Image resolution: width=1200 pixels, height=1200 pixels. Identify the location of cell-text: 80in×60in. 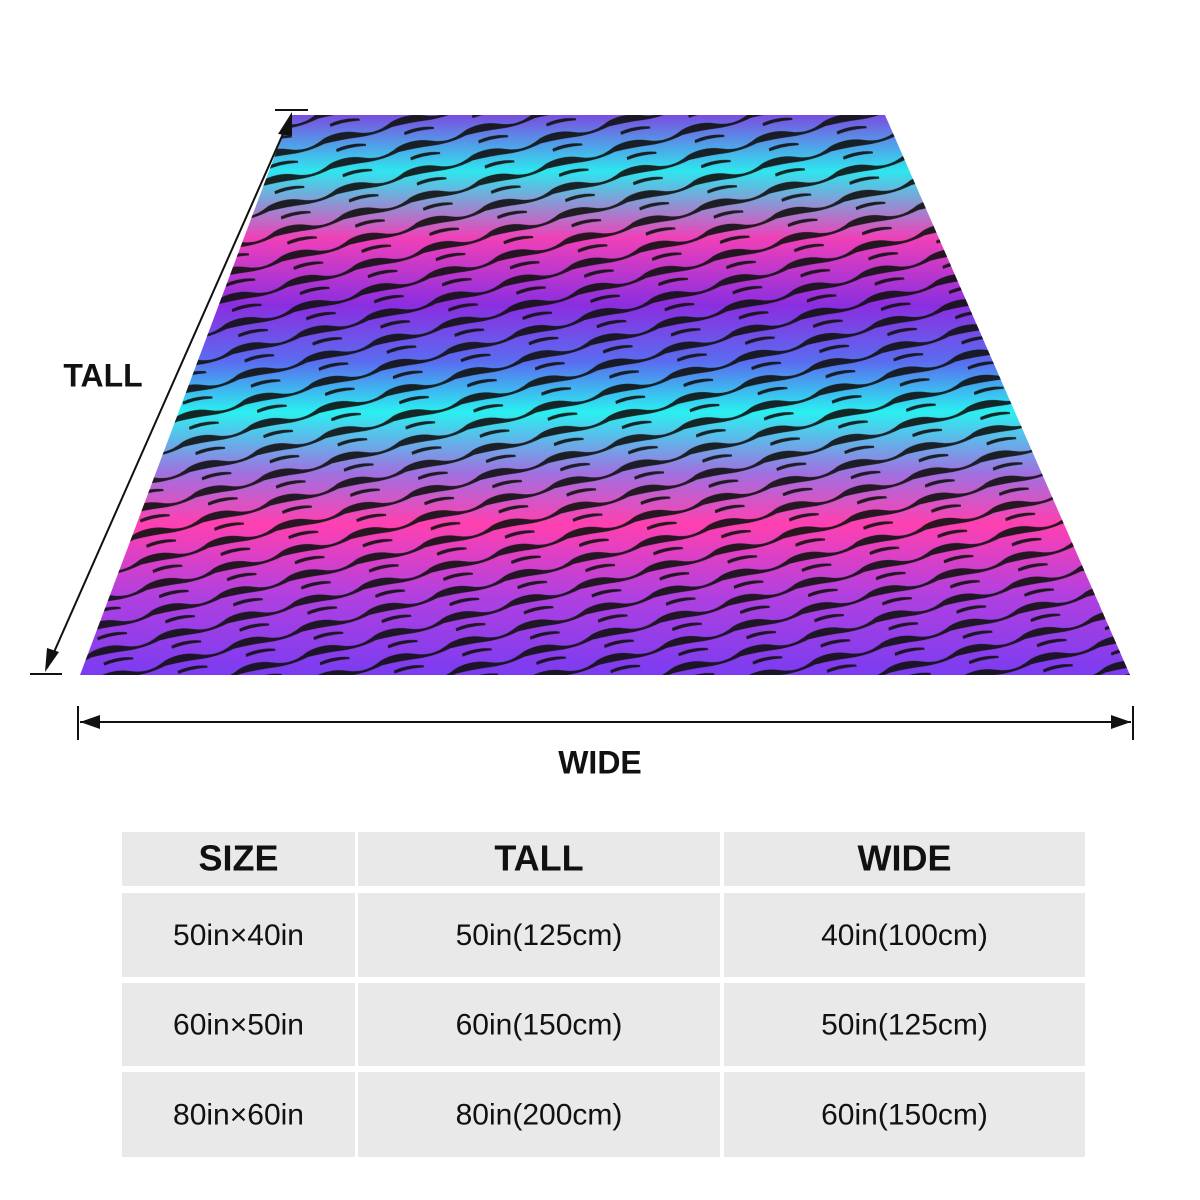
(238, 1114).